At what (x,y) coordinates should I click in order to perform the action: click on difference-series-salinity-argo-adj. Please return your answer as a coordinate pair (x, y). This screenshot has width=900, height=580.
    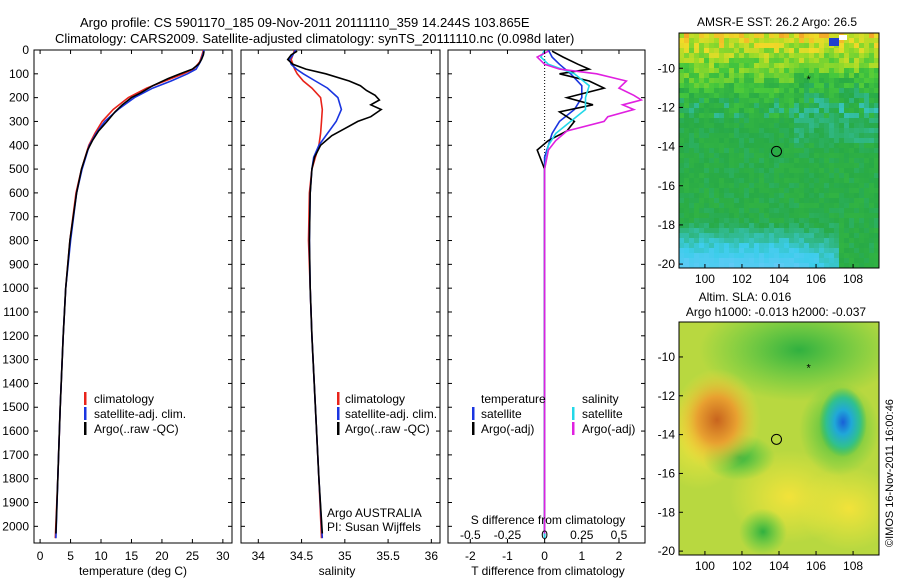
    Looking at the image, I should click on (589, 292).